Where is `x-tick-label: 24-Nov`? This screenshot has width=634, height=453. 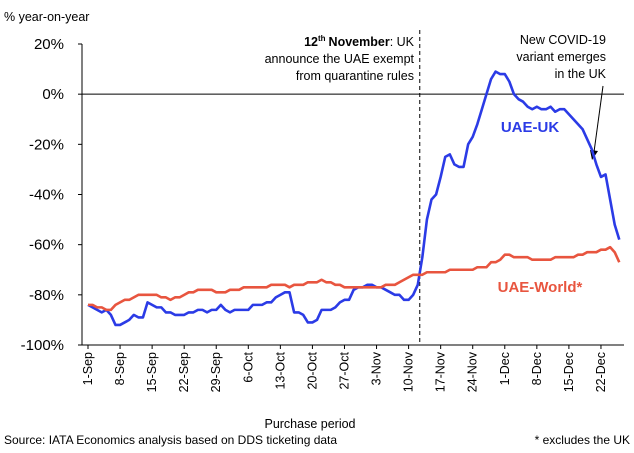
x-tick-label: 24-Nov is located at coordinates (473, 371).